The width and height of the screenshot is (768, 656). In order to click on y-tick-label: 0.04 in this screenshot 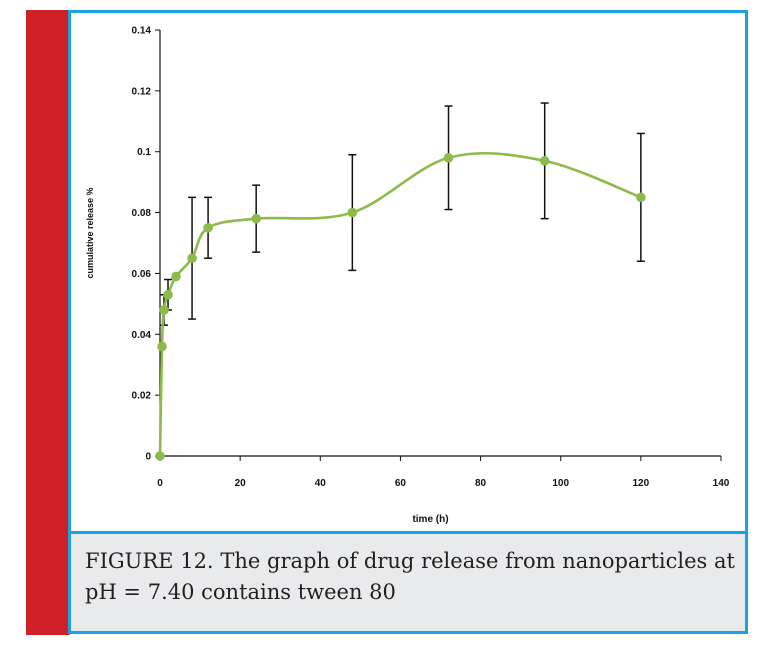, I will do `click(142, 335)`.